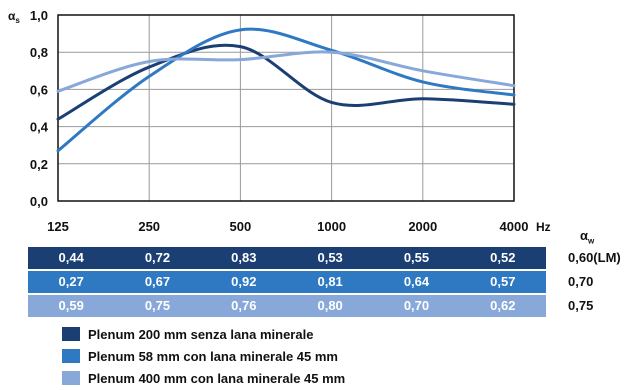  What do you see at coordinates (422, 226) in the screenshot?
I see `x-tick-label: 2000` at bounding box center [422, 226].